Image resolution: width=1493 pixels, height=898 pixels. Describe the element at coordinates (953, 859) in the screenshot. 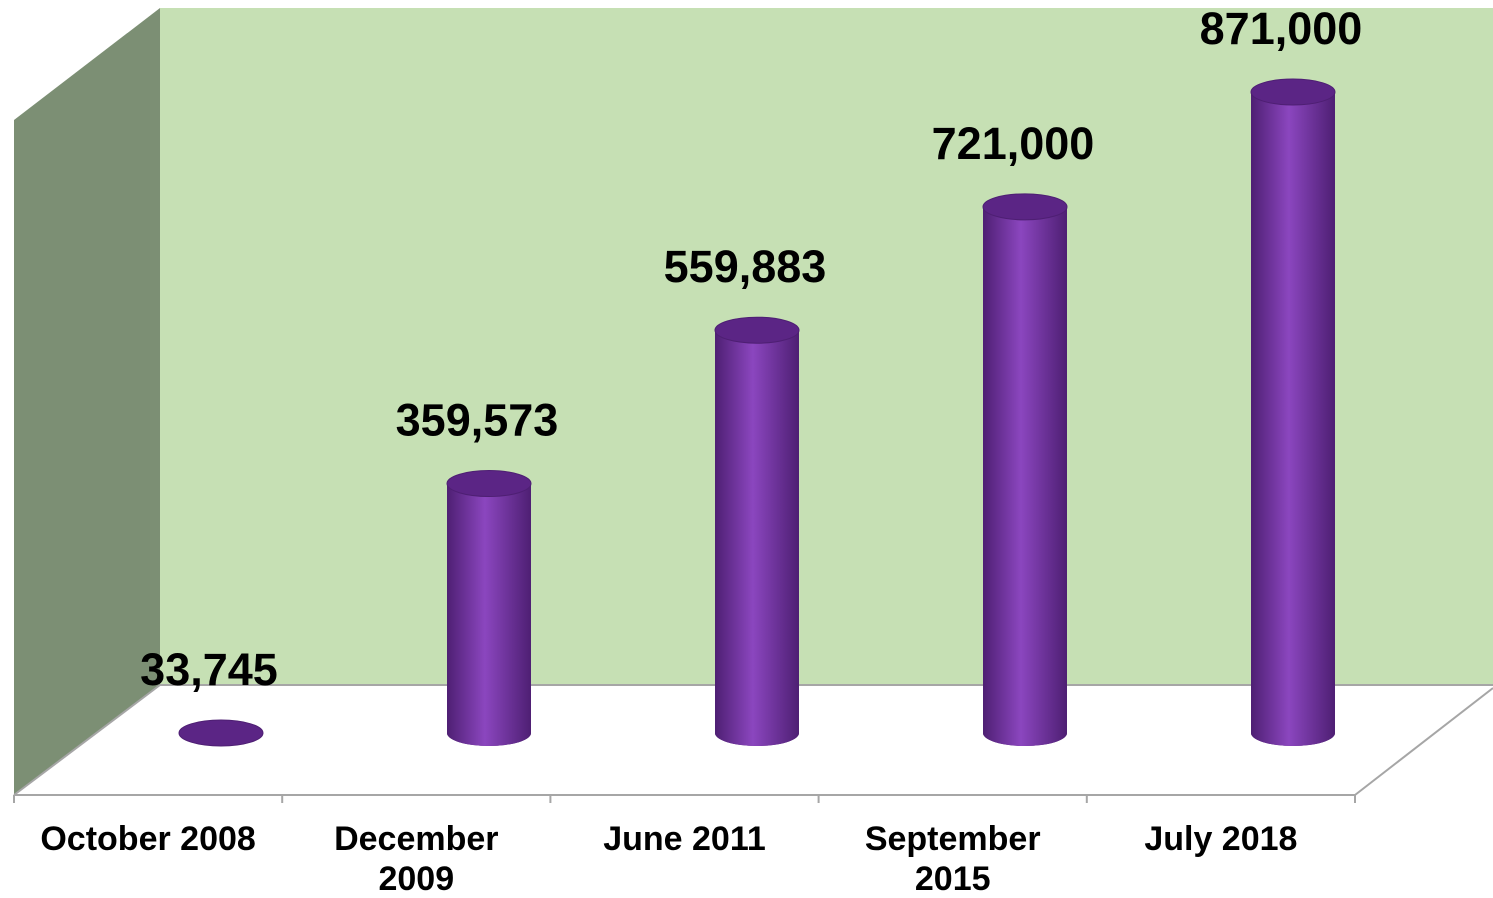

I see `category-label: September 2015` at that location.